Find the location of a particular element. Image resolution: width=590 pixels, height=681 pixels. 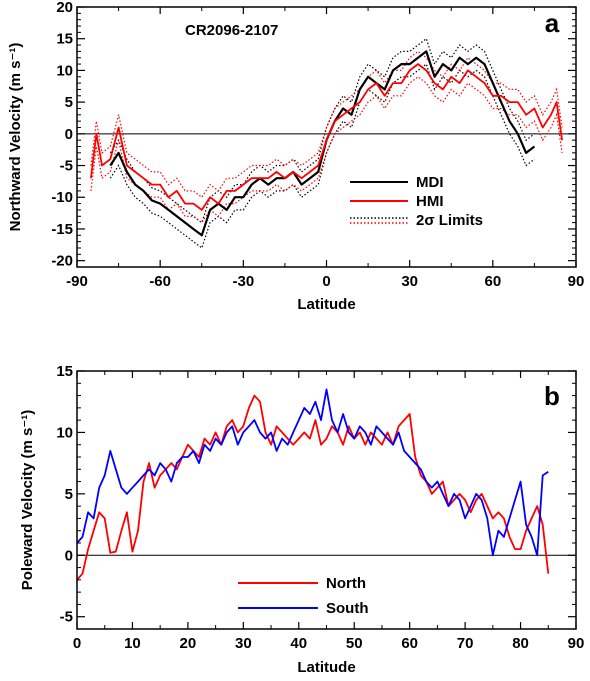

panel-b-ytick-label-0: -5 is located at coordinates (66, 617).